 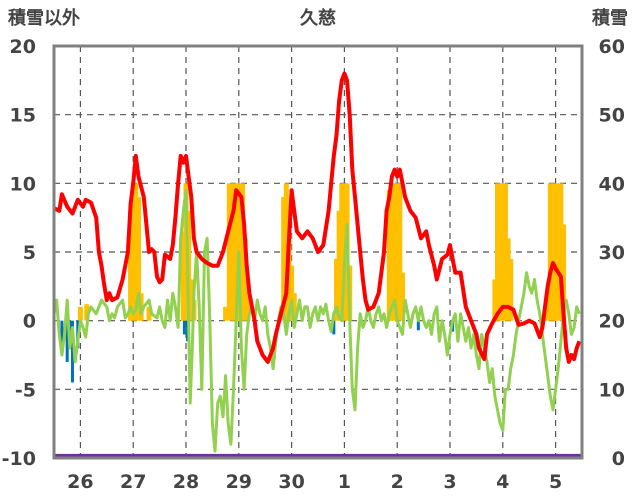 What do you see at coordinates (618, 459) in the screenshot?
I see `y-right-tick-label: 0` at bounding box center [618, 459].